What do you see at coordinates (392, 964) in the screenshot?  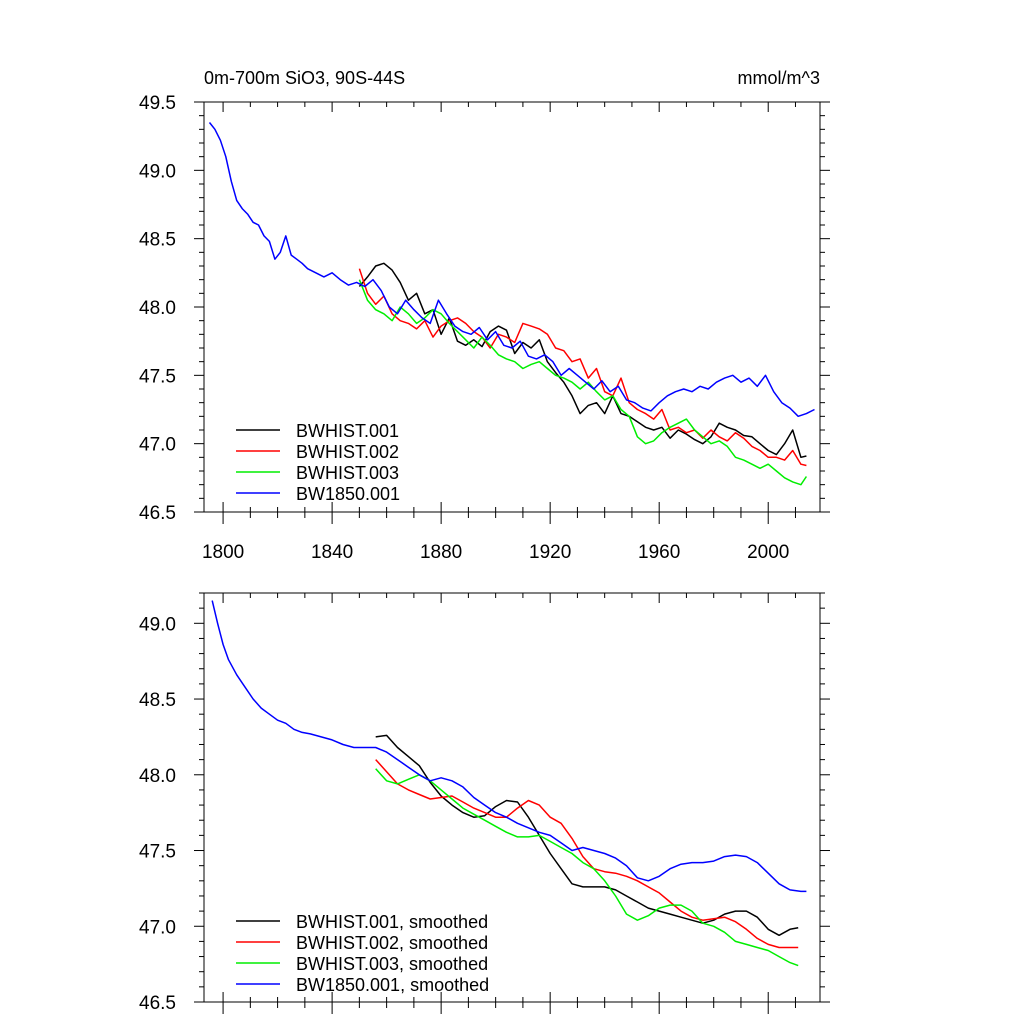 I see `legend-label: BWHIST.003, smoothed` at bounding box center [392, 964].